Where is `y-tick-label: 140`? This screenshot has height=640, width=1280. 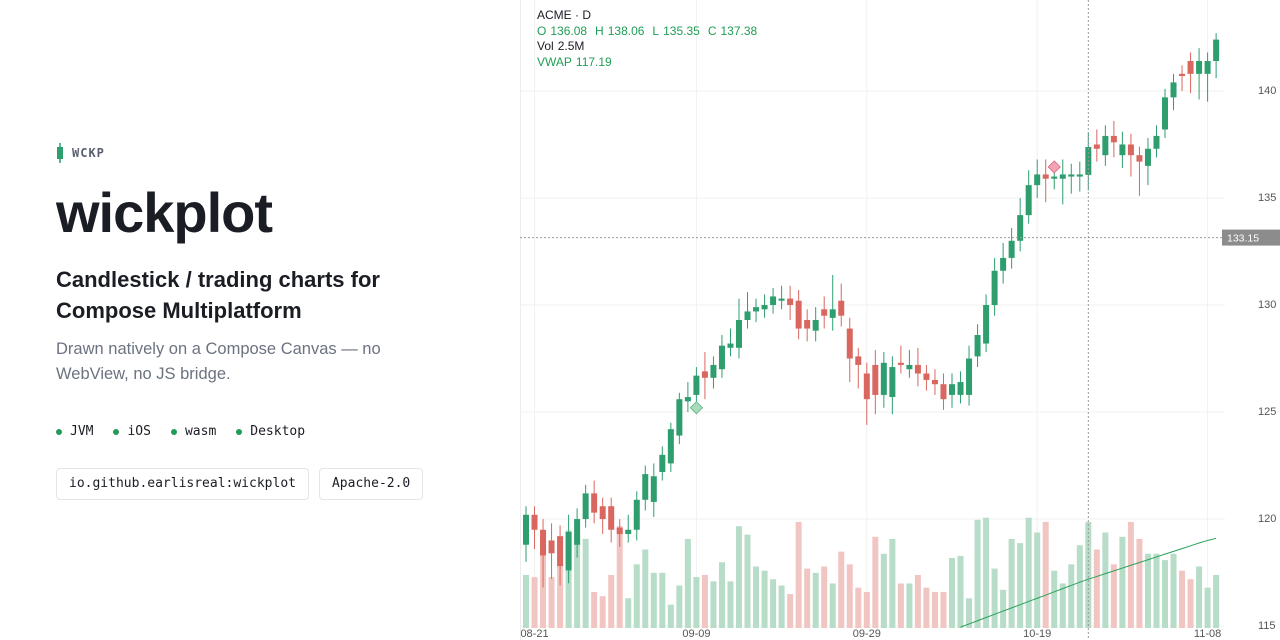
y-tick-label: 140 is located at coordinates (1267, 91).